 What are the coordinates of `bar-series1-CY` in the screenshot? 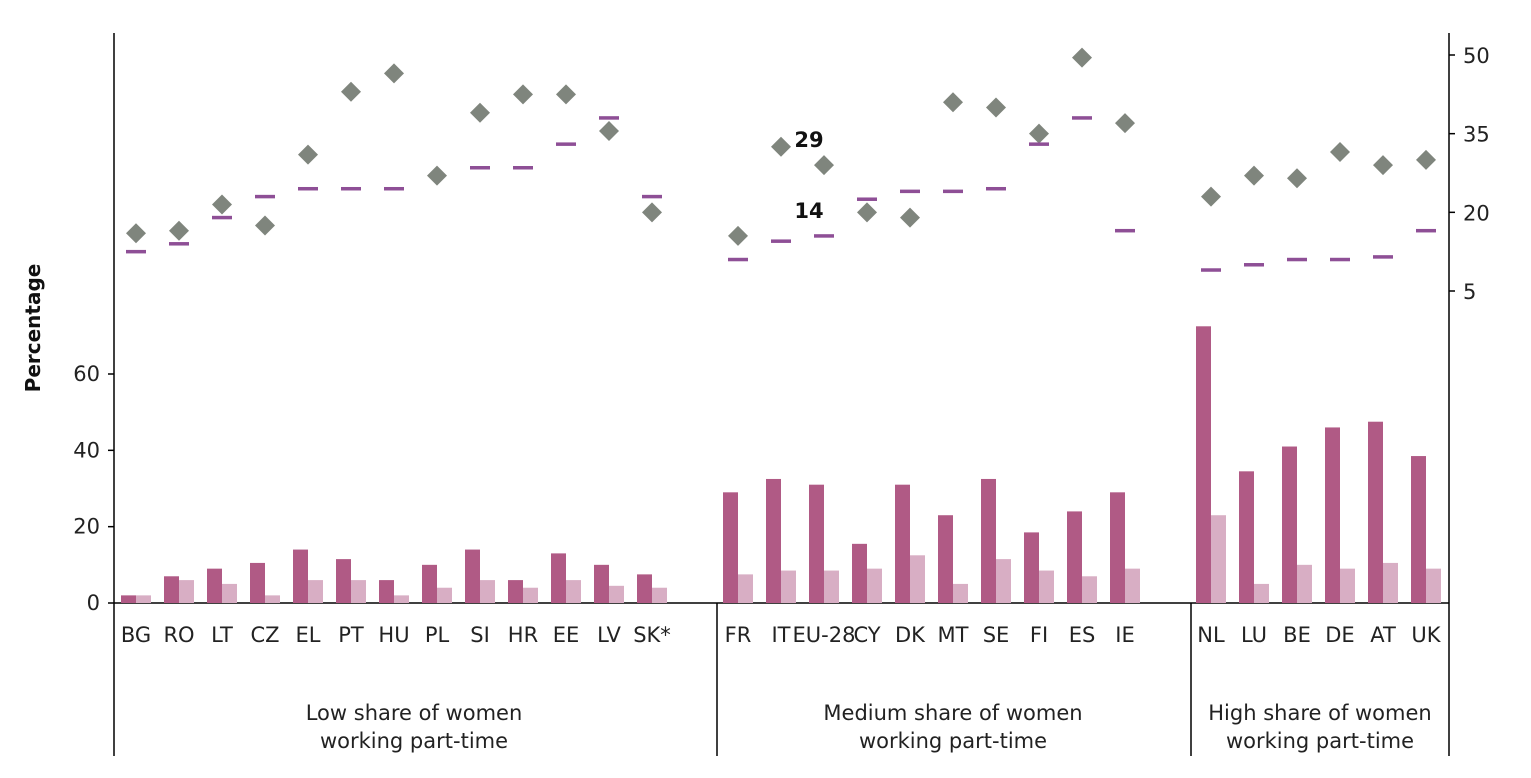 It's located at (859, 573).